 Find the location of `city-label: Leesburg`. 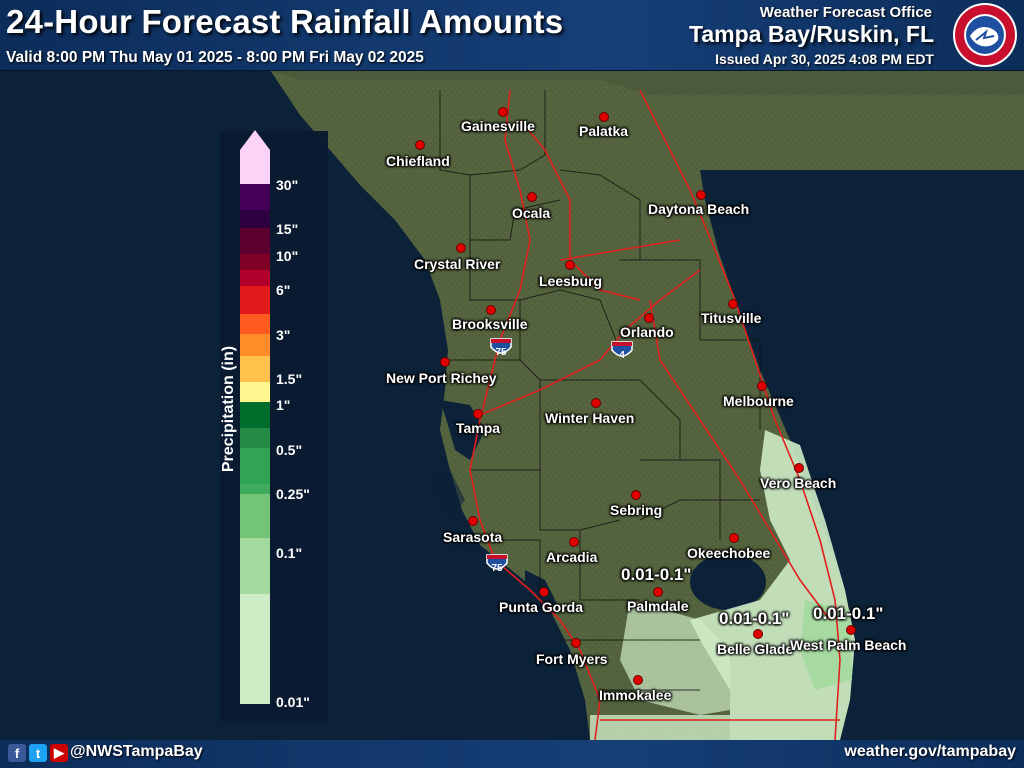

city-label: Leesburg is located at coordinates (571, 281).